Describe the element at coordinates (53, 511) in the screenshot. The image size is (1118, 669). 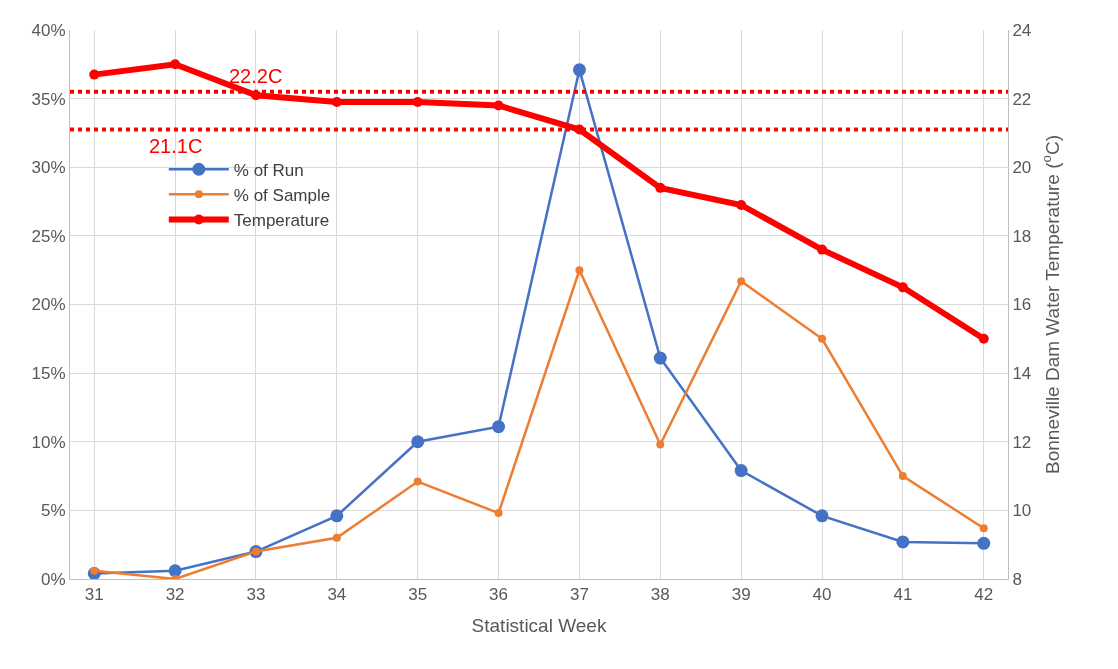
I see `y-tick-label: 5%` at that location.